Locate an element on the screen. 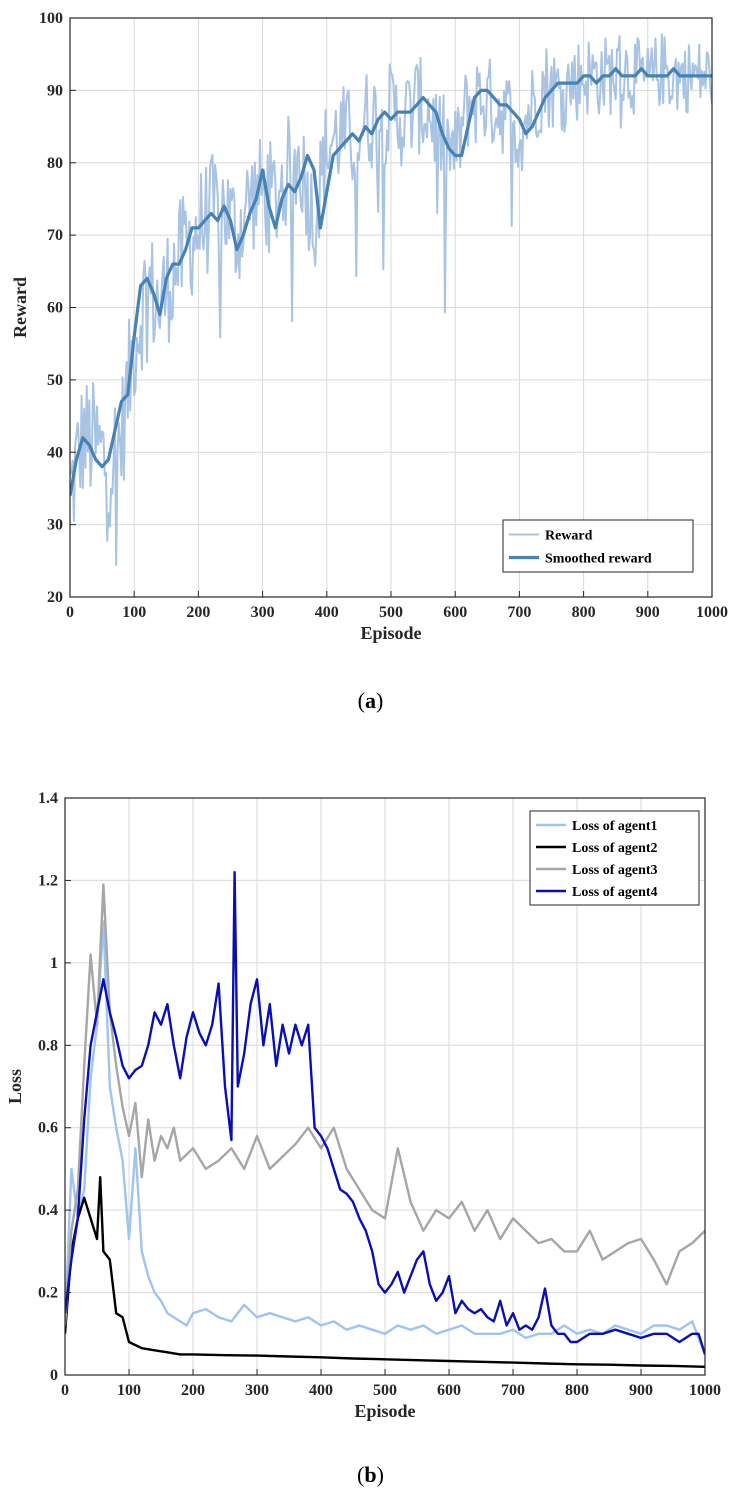 The height and width of the screenshot is (1502, 741). caption-a: (a) is located at coordinates (370, 700).